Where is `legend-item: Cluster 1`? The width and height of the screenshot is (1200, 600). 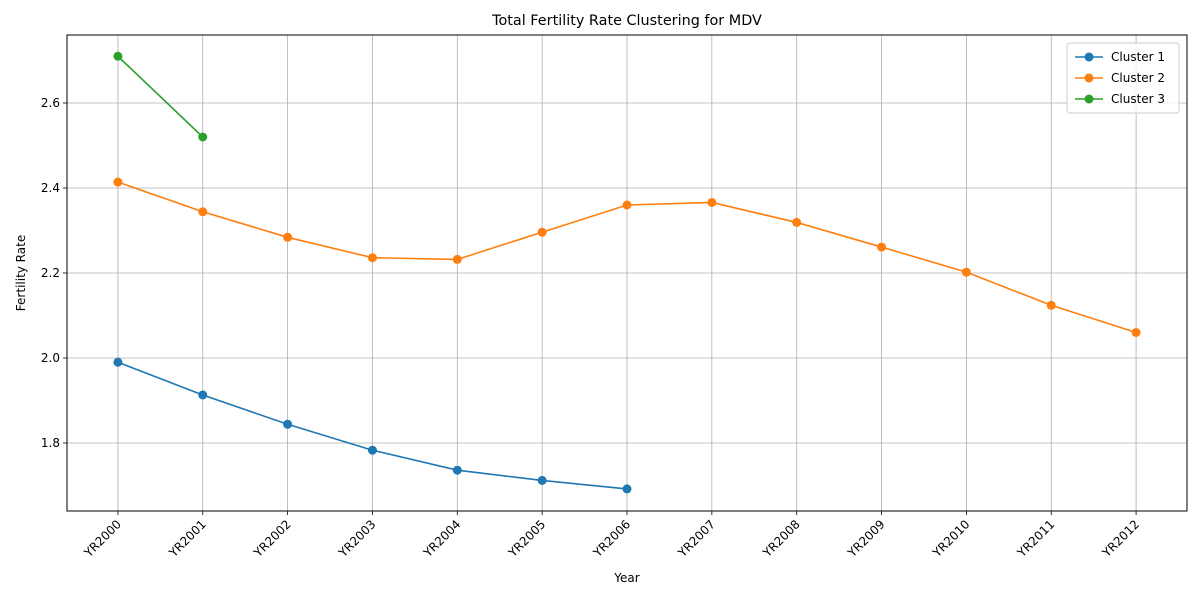 legend-item: Cluster 1 is located at coordinates (1120, 57).